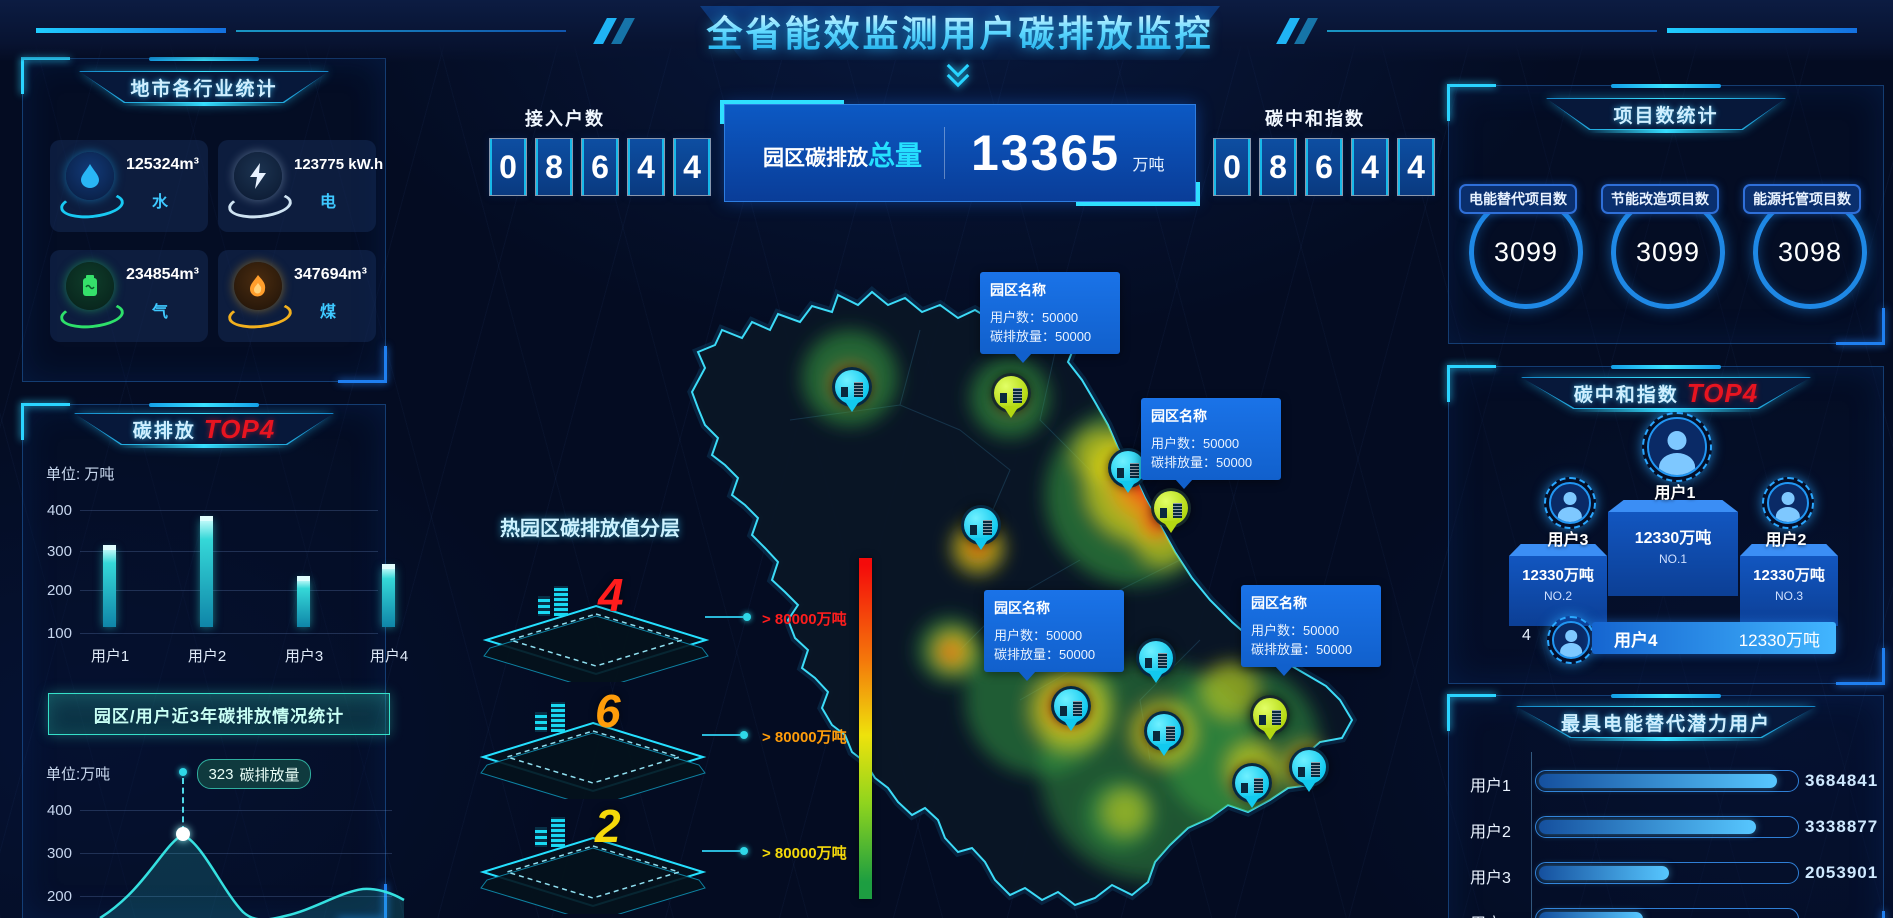 This screenshot has height=918, width=1893. What do you see at coordinates (1666, 806) in the screenshot?
I see `panel-potential-users: 最具电能替代潜力用户` at bounding box center [1666, 806].